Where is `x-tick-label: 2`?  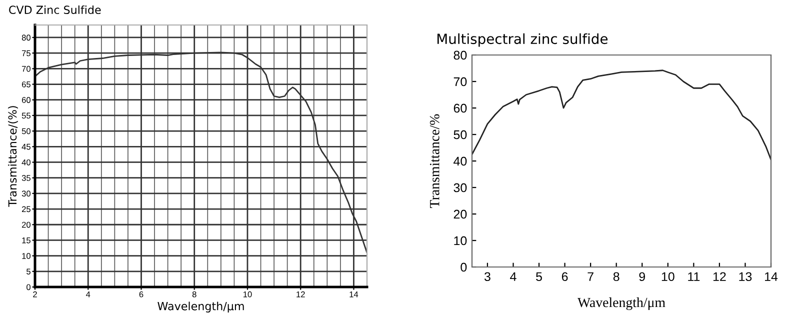 x-tick-label: 2 is located at coordinates (35, 294).